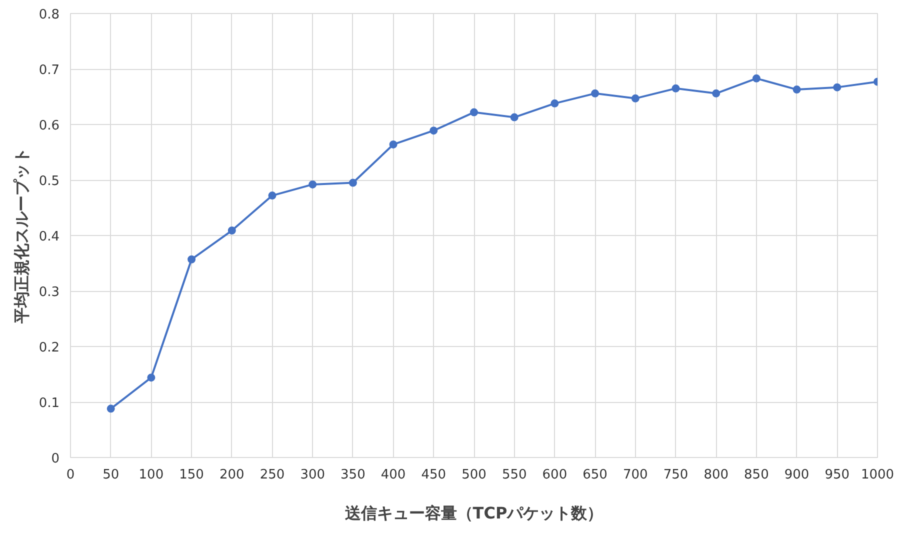 This screenshot has width=901, height=534. What do you see at coordinates (49, 237) in the screenshot?
I see `y-tick-label: 0.4` at bounding box center [49, 237].